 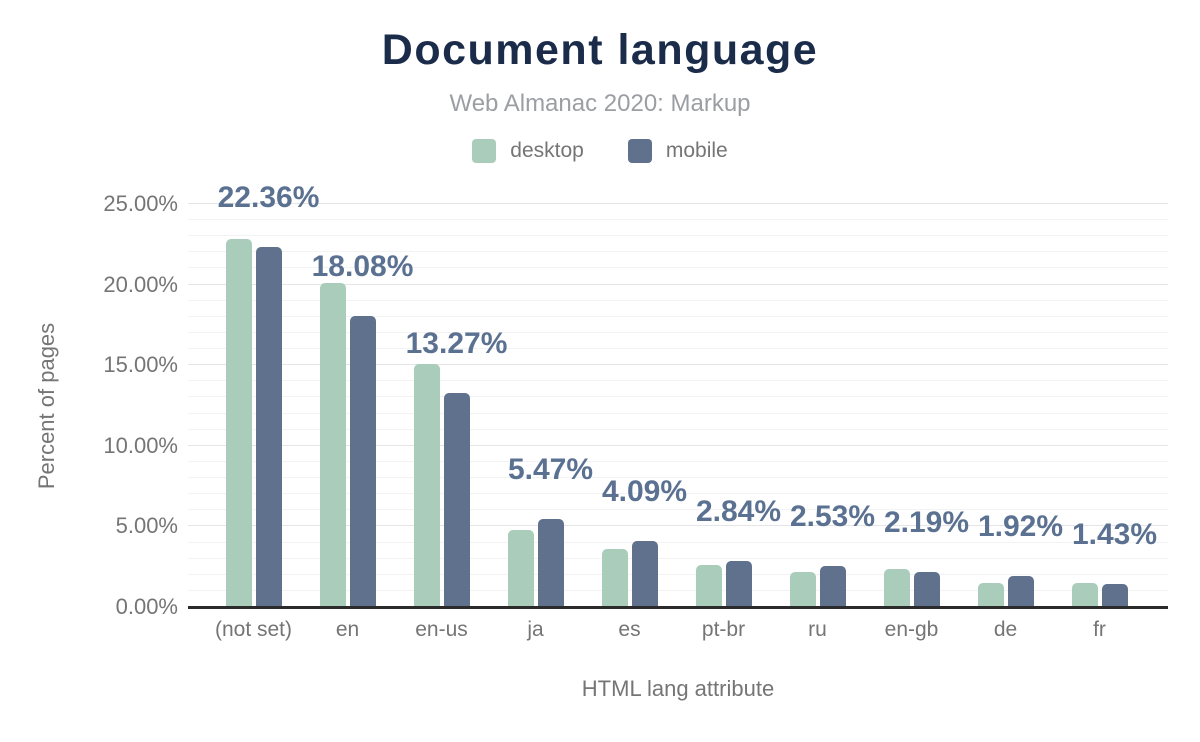 I want to click on bar-mobile-ru, so click(x=832, y=586).